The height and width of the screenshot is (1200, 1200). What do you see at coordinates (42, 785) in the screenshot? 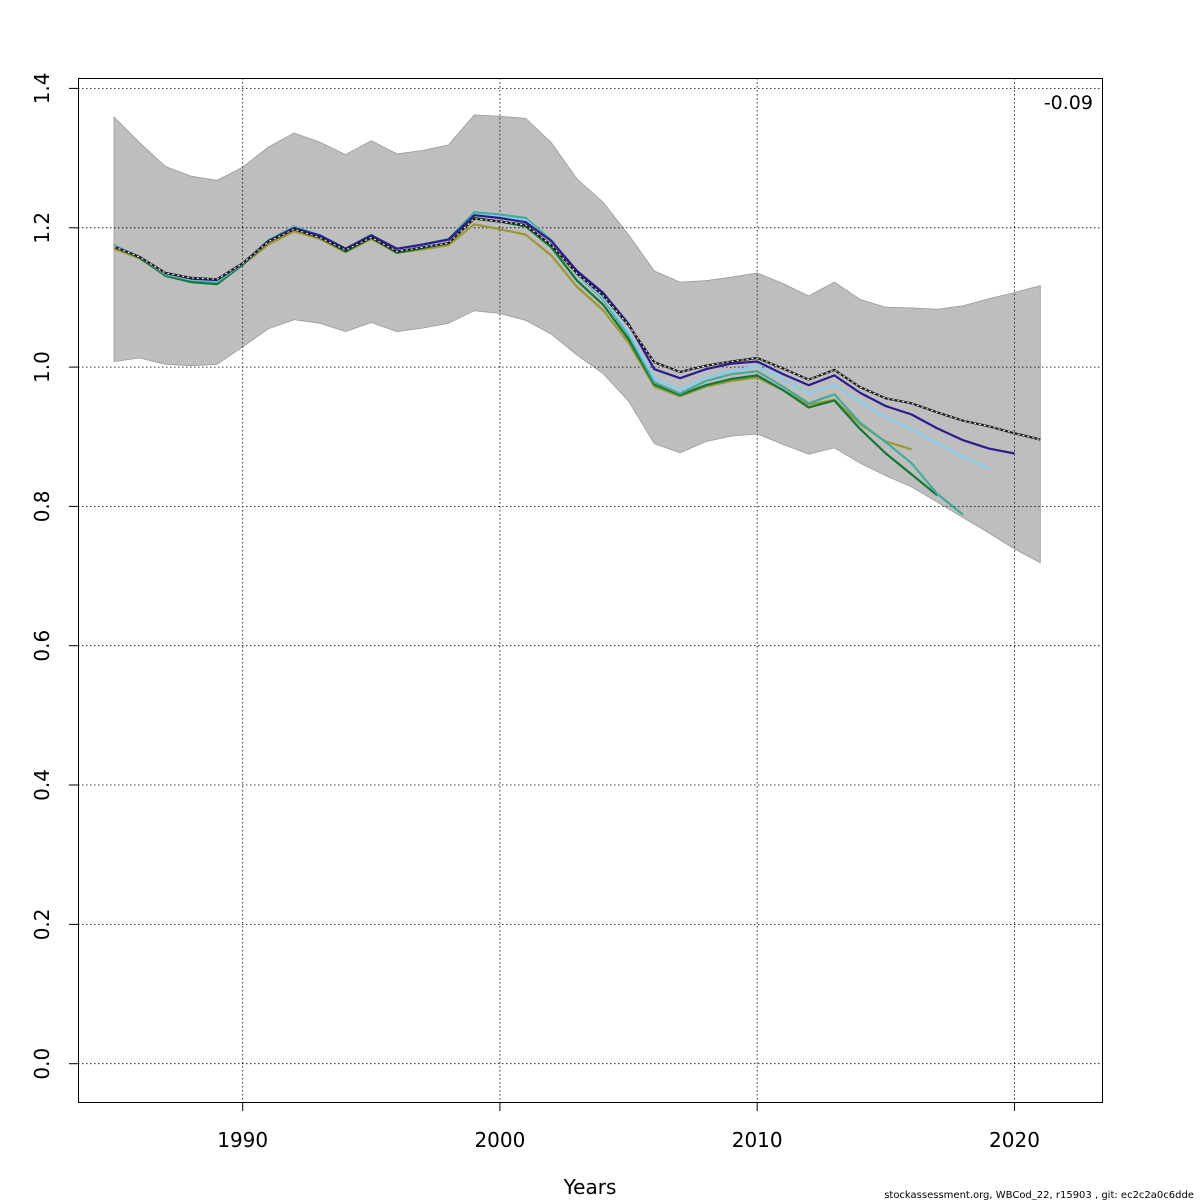
I see `y-tick-label: 0.4` at bounding box center [42, 785].